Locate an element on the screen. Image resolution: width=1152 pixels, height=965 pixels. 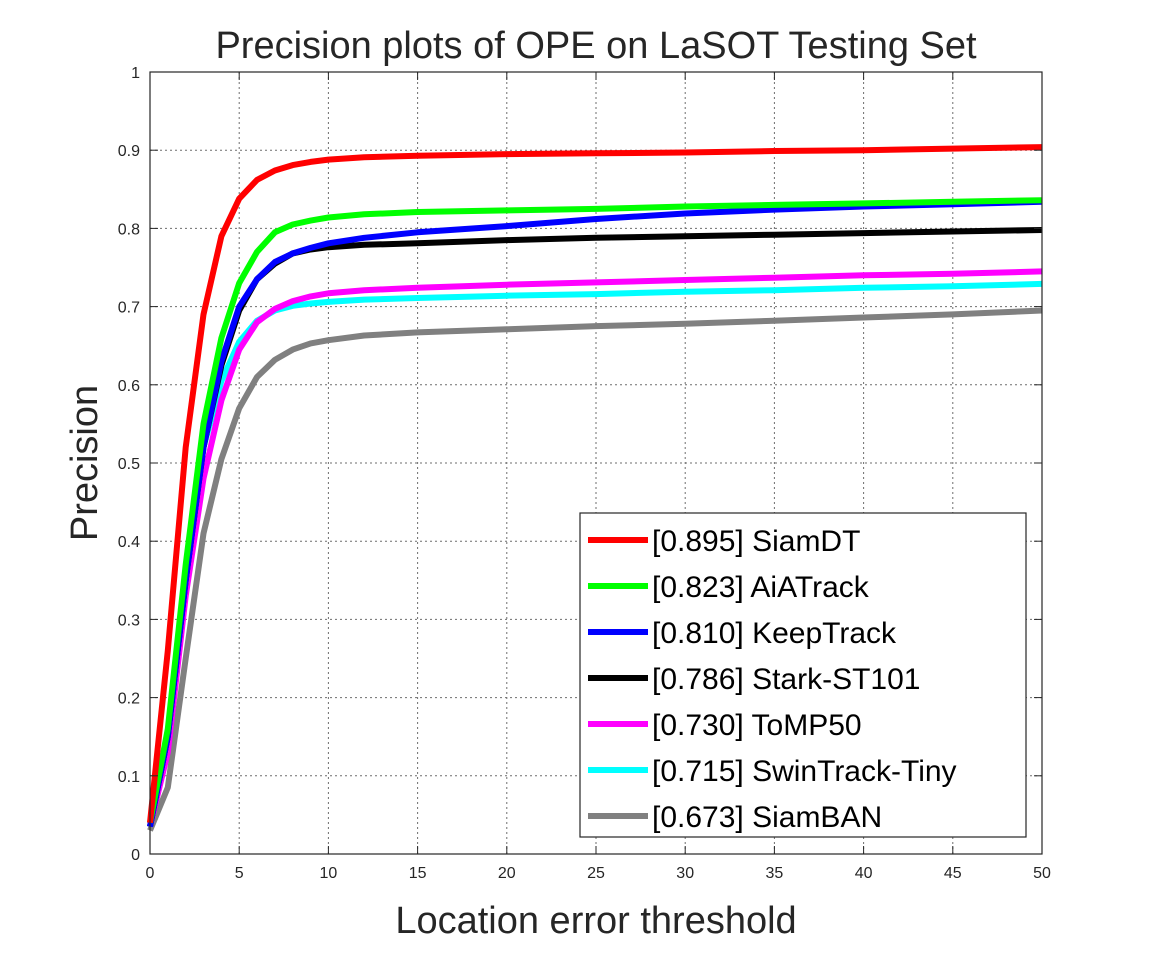
legend-label-keeptrack: [0.810] KeepTrack is located at coordinates (774, 633).